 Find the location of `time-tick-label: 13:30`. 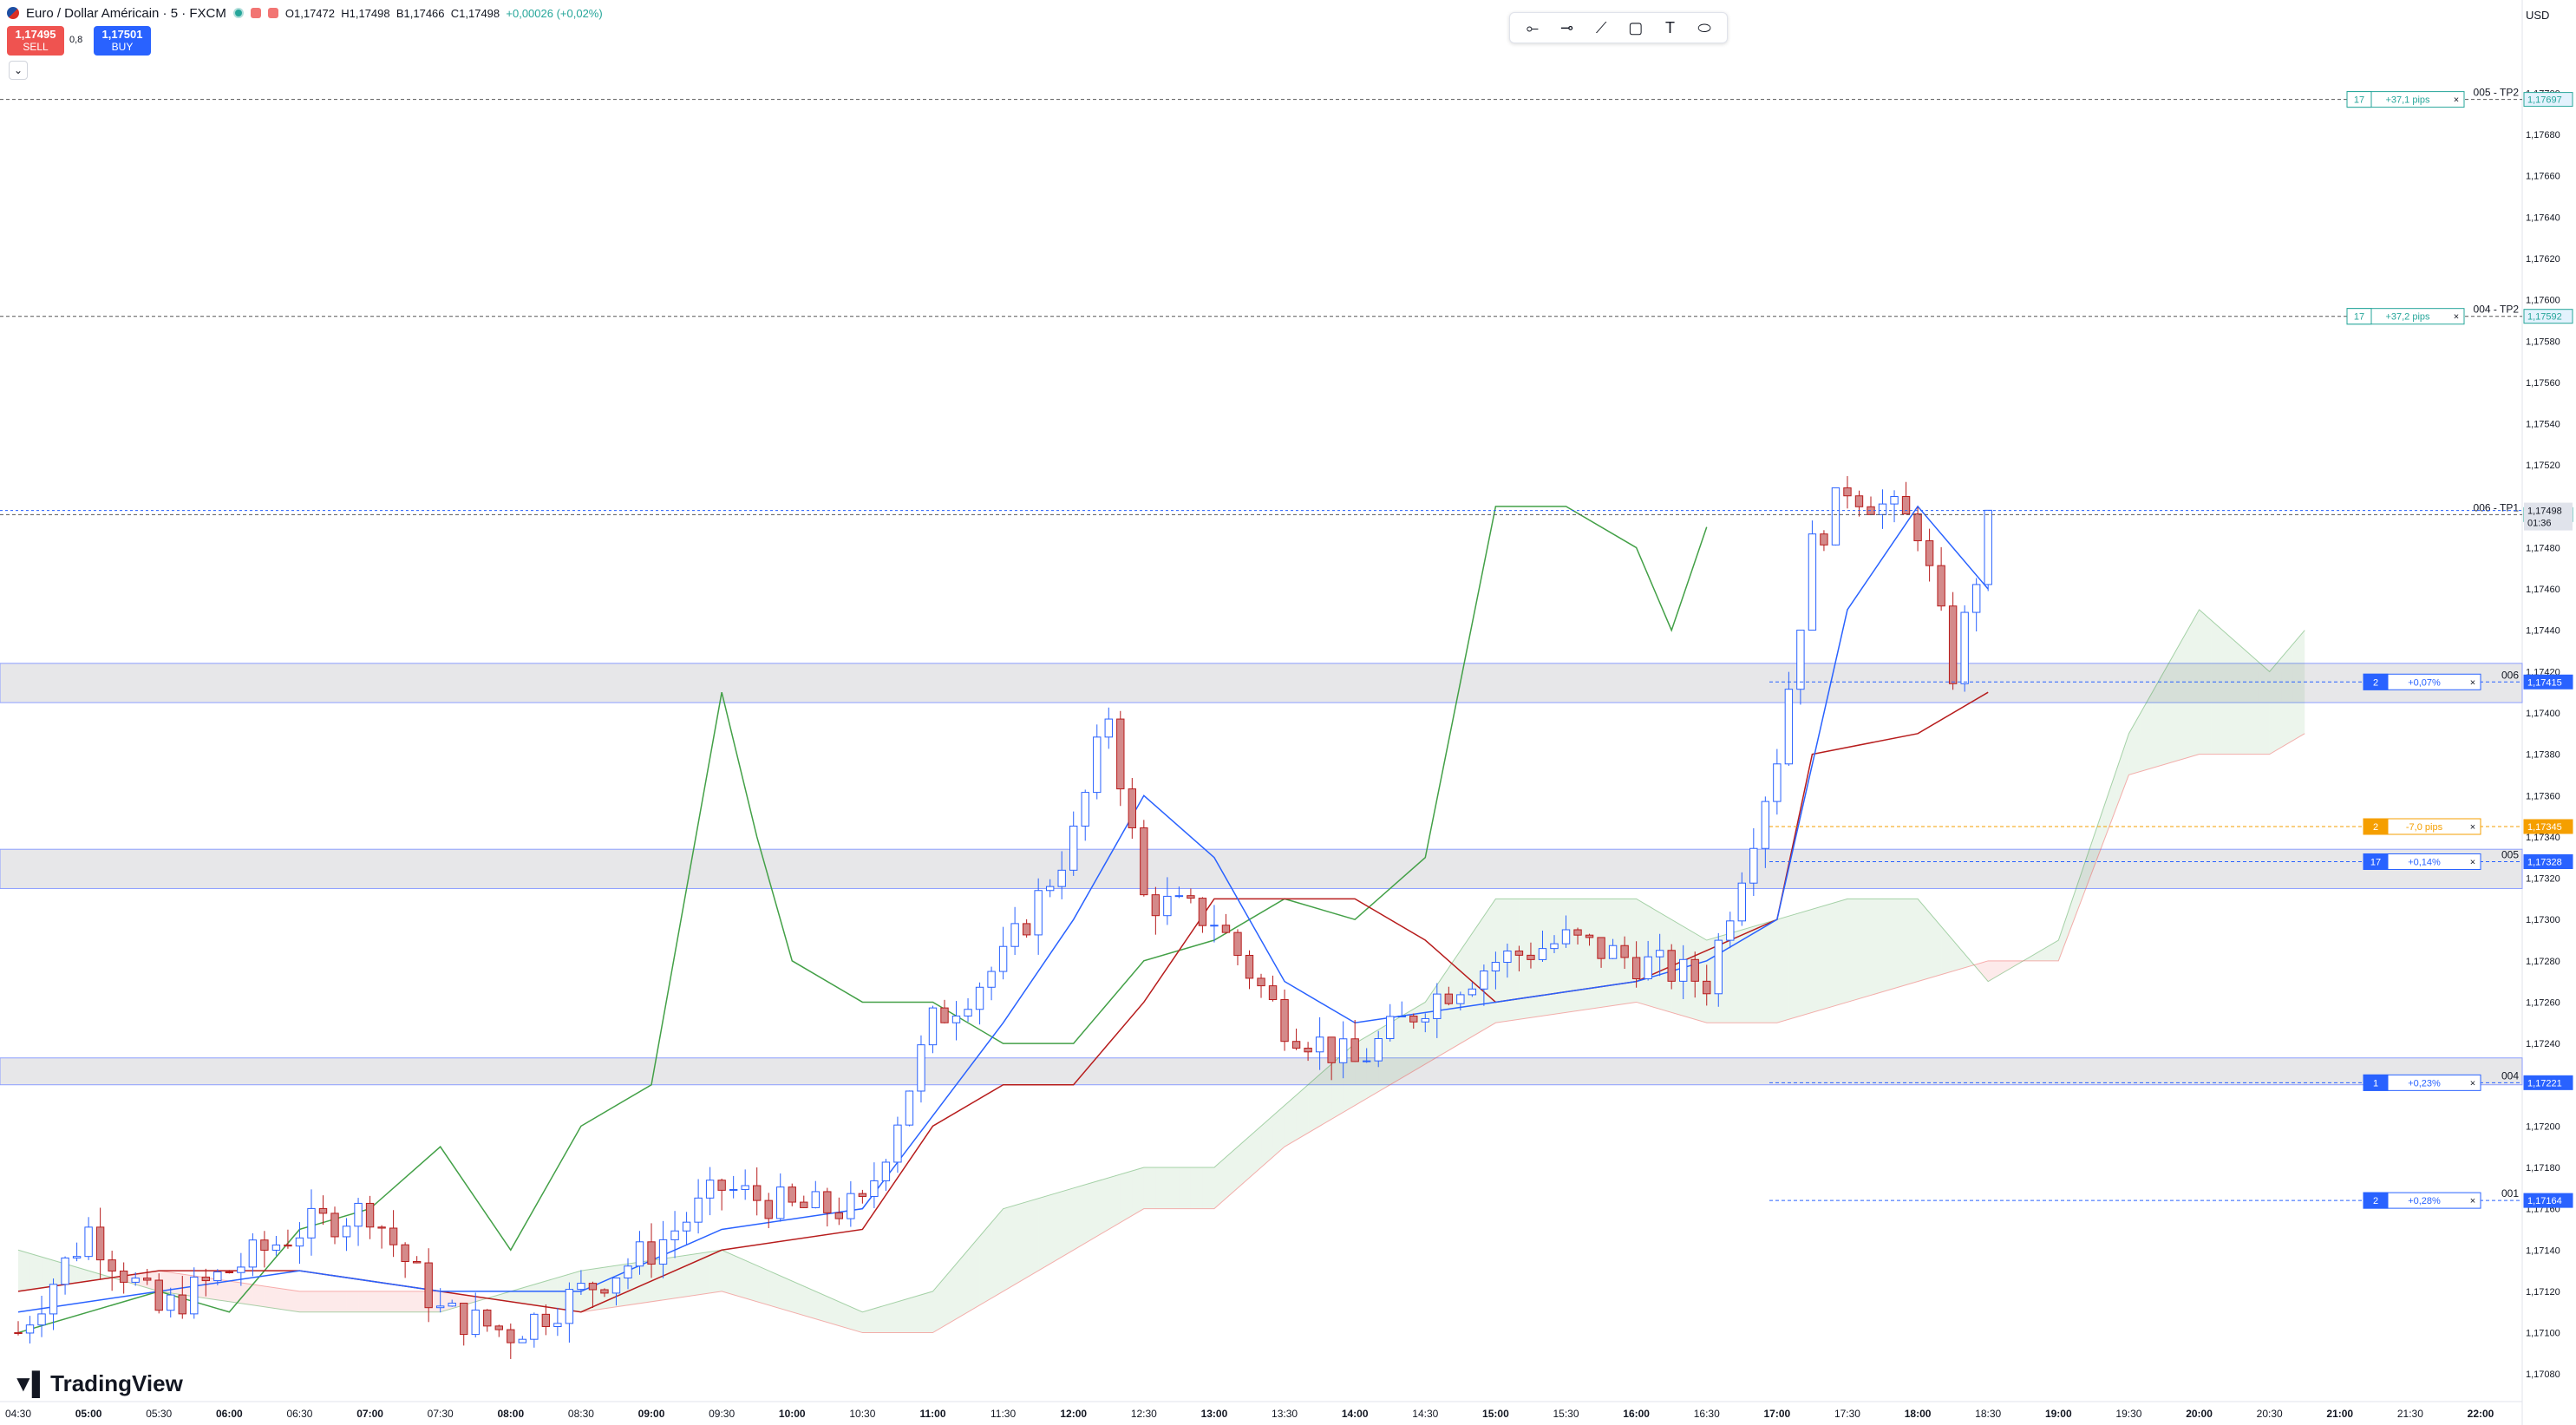

time-tick-label: 13:30 is located at coordinates (1285, 1414).